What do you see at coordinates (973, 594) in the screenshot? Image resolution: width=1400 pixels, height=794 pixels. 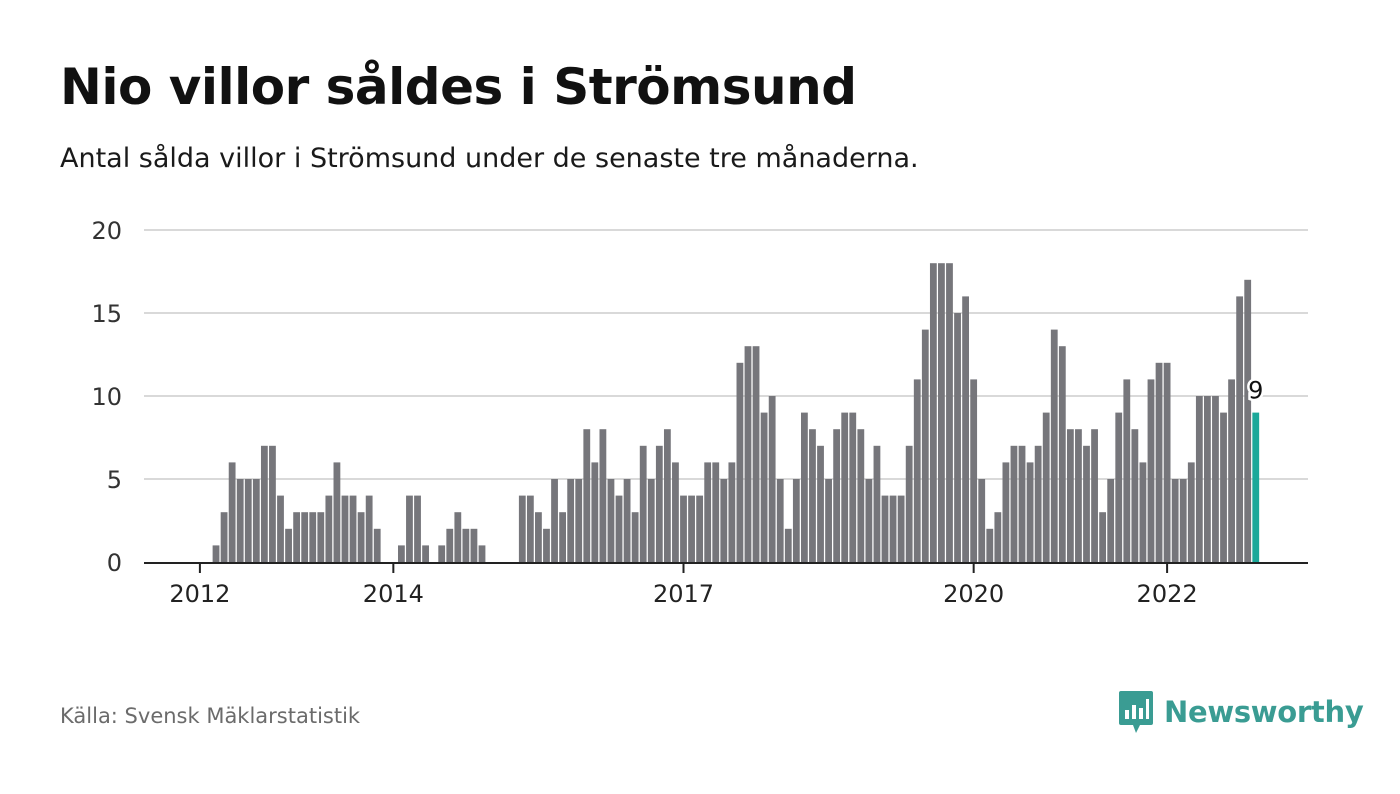 I see `x-tick-label: 2020` at bounding box center [973, 594].